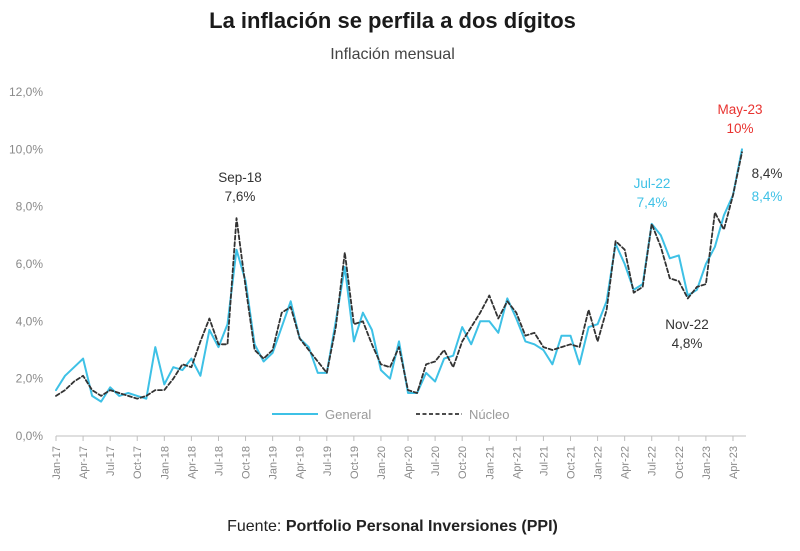  I want to click on x-tick-label: Jan-19, so click(274, 463).